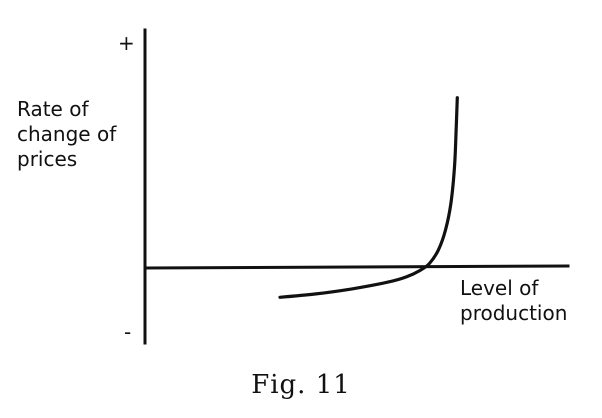  Describe the element at coordinates (127, 332) in the screenshot. I see `y-negative-marker: -` at that location.